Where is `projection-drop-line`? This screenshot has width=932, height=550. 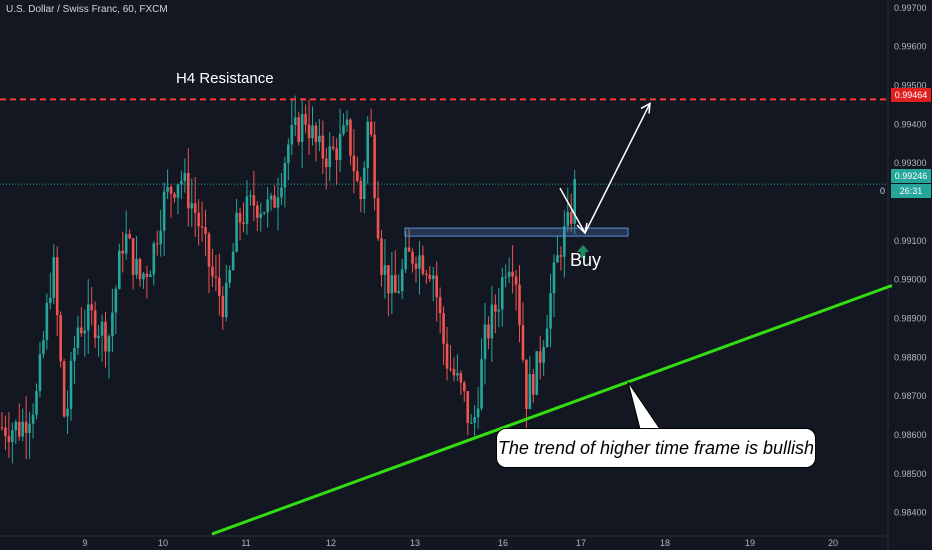
projection-drop-line is located at coordinates (572, 210).